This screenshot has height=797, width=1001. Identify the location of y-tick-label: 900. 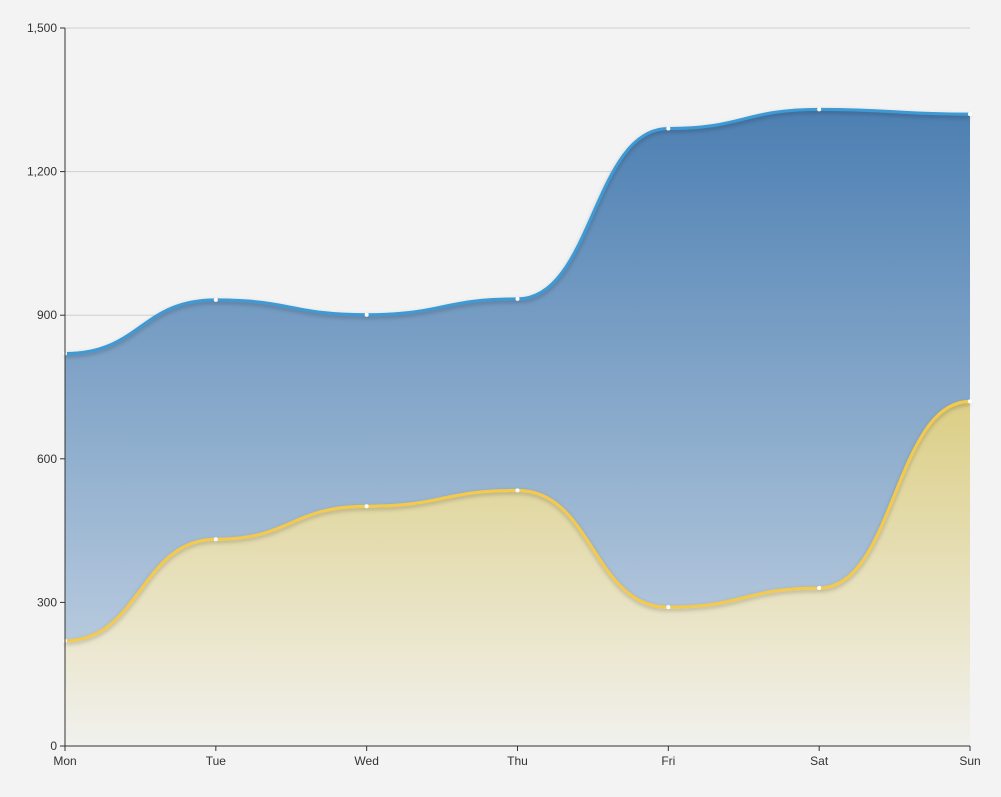
(47, 315).